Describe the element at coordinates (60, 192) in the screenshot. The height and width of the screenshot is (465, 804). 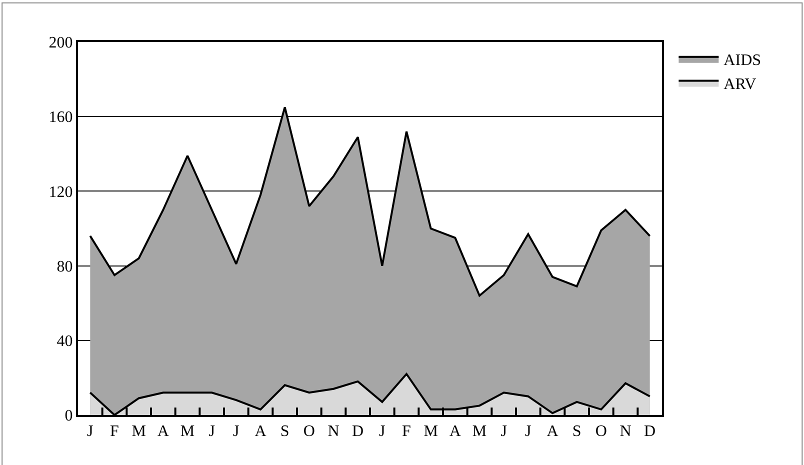
I see `y-tick-label: 120` at that location.